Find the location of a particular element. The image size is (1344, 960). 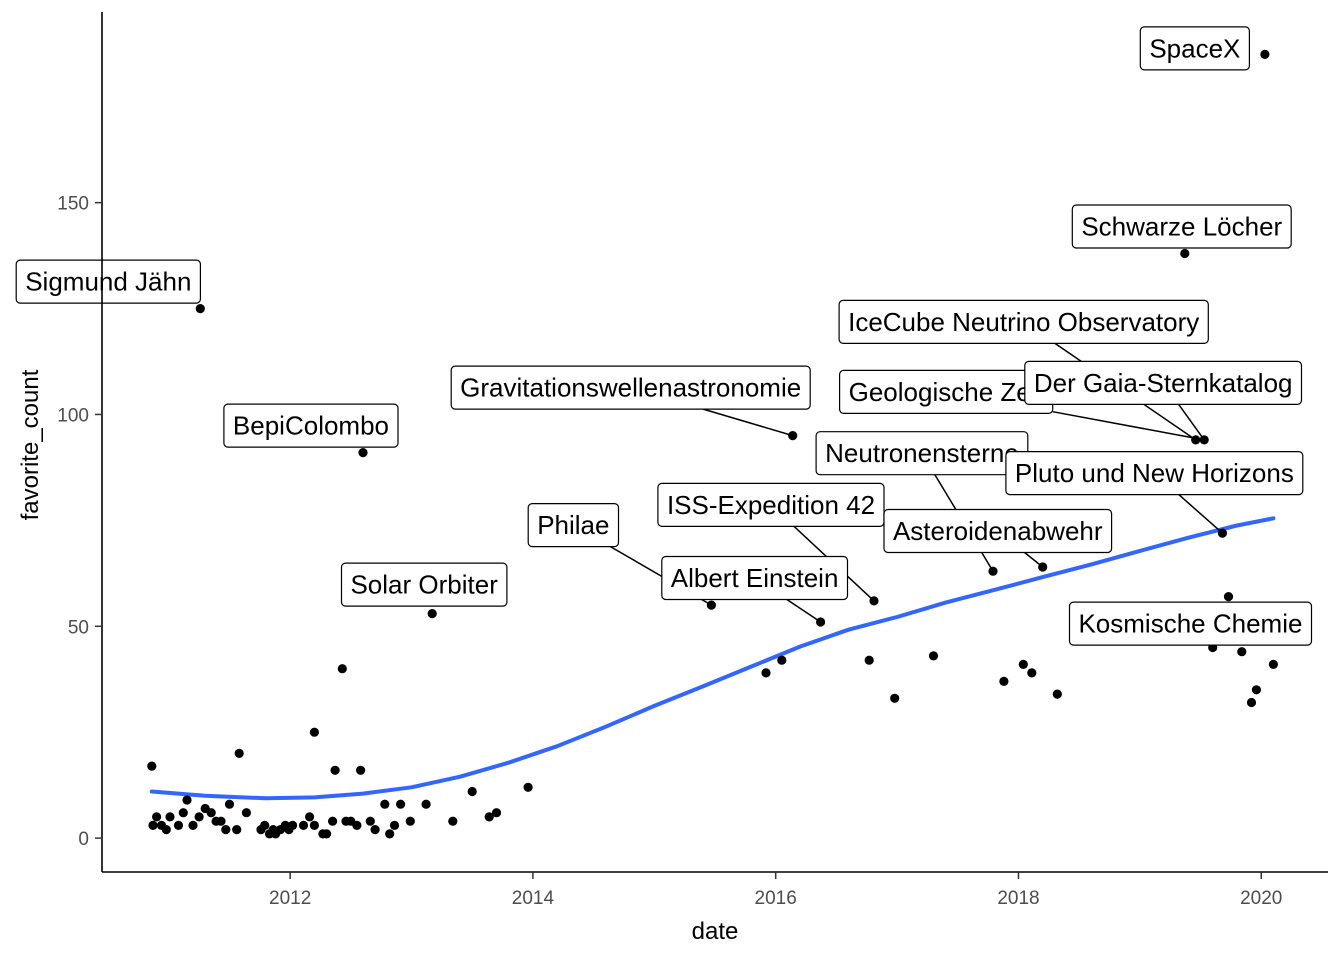

annotation-text: ISS-Expedition 42 is located at coordinates (771, 505).